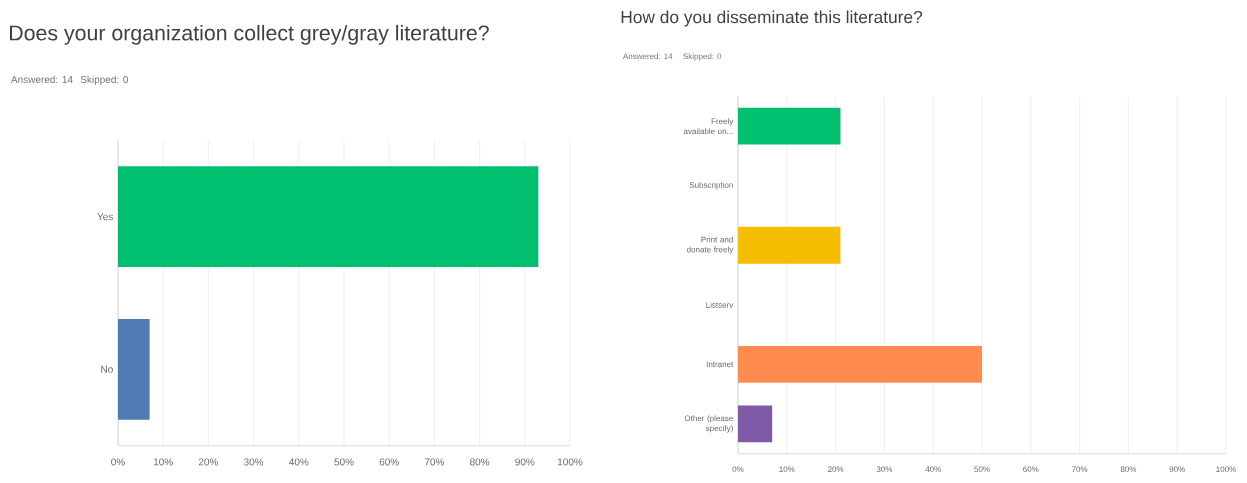  What do you see at coordinates (249, 34) in the screenshot?
I see `chart-title: Does your organization collect grey/gray literature?` at bounding box center [249, 34].